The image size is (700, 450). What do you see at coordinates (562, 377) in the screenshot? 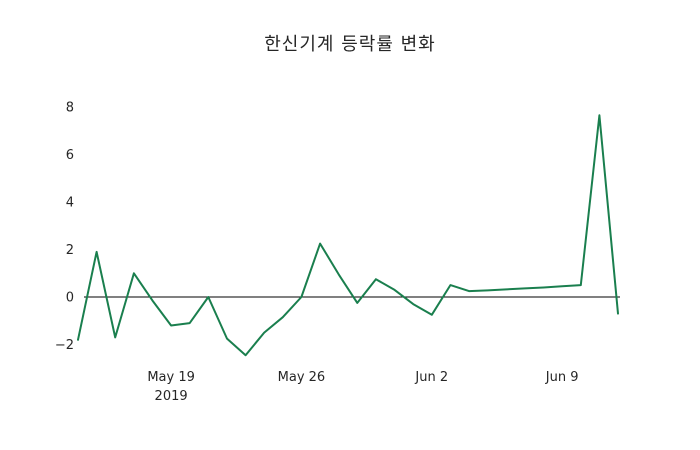
I see `x-tick-label: Jun 9` at bounding box center [562, 377].